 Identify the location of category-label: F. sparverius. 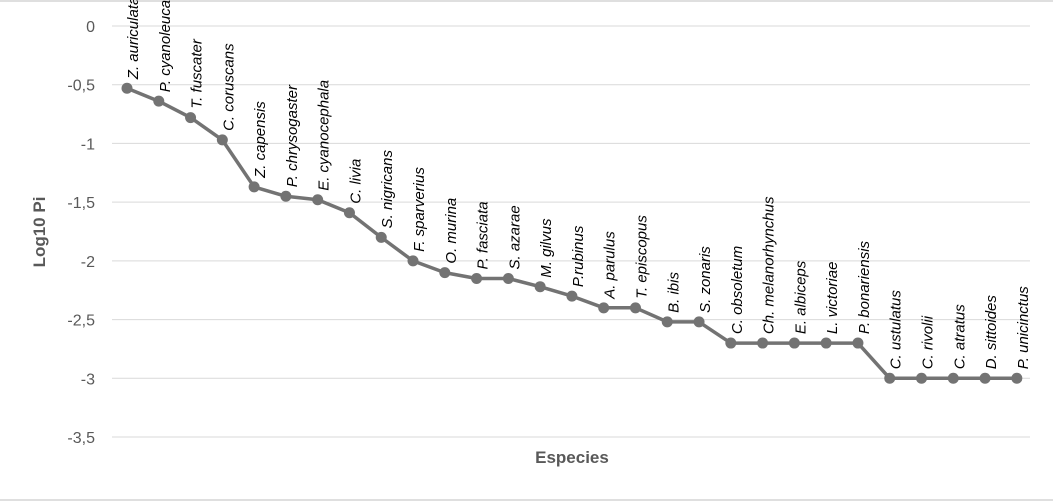
(419, 209).